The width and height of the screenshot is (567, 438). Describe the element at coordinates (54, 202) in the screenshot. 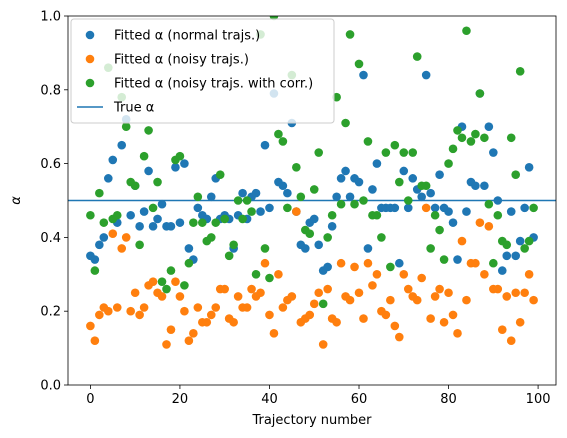

I see `y-axis-ticks: 0.0 0.2 0.4 0.6 0.8 1.0` at that location.